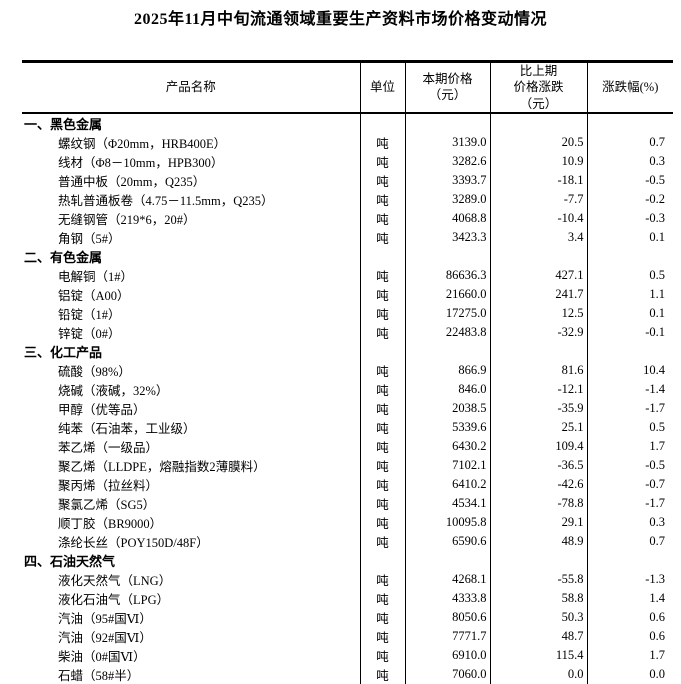  Describe the element at coordinates (102, 656) in the screenshot. I see `product-name: 柴油（0#国Ⅵ）` at that location.